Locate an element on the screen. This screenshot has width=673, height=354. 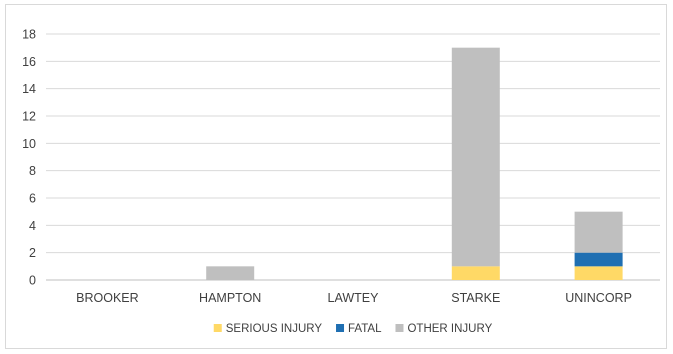
legend: SERIOUS INJURY FATAL OTHER INJURY is located at coordinates (353, 329).